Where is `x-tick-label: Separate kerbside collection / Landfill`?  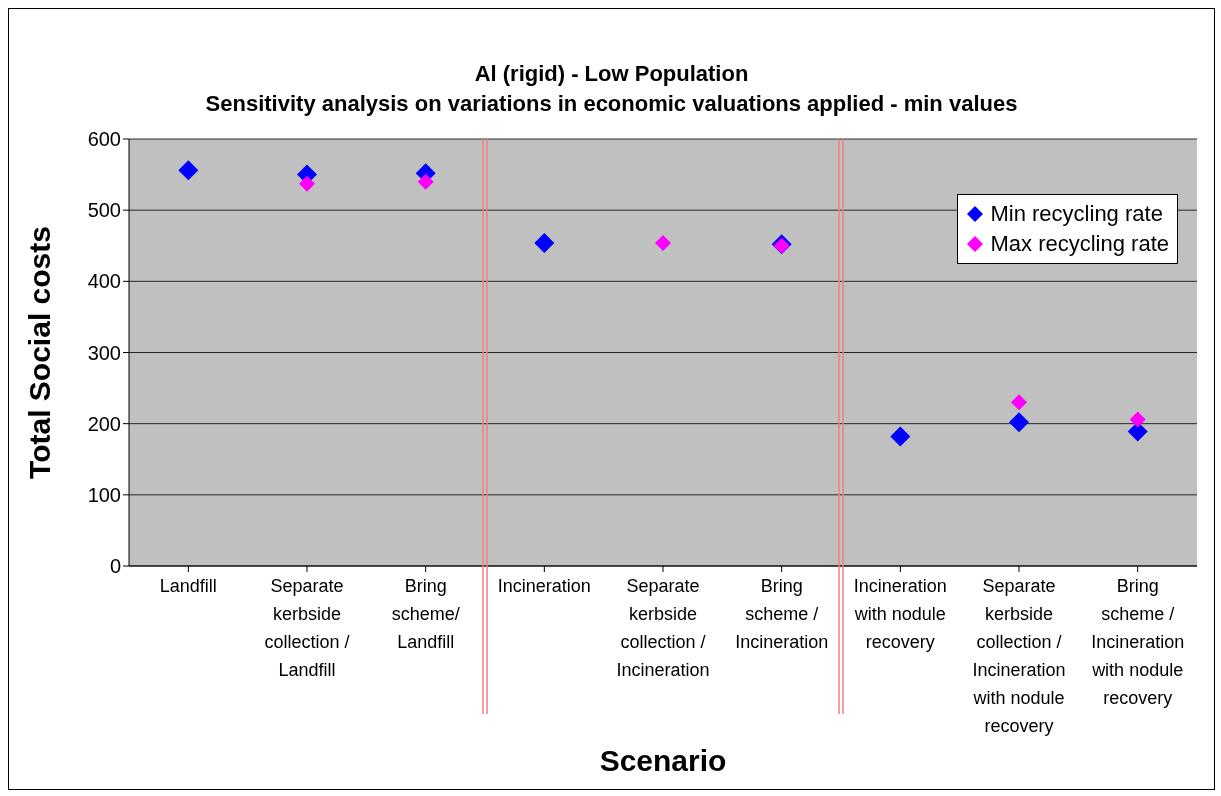 x-tick-label: Separate kerbside collection / Landfill is located at coordinates (307, 628).